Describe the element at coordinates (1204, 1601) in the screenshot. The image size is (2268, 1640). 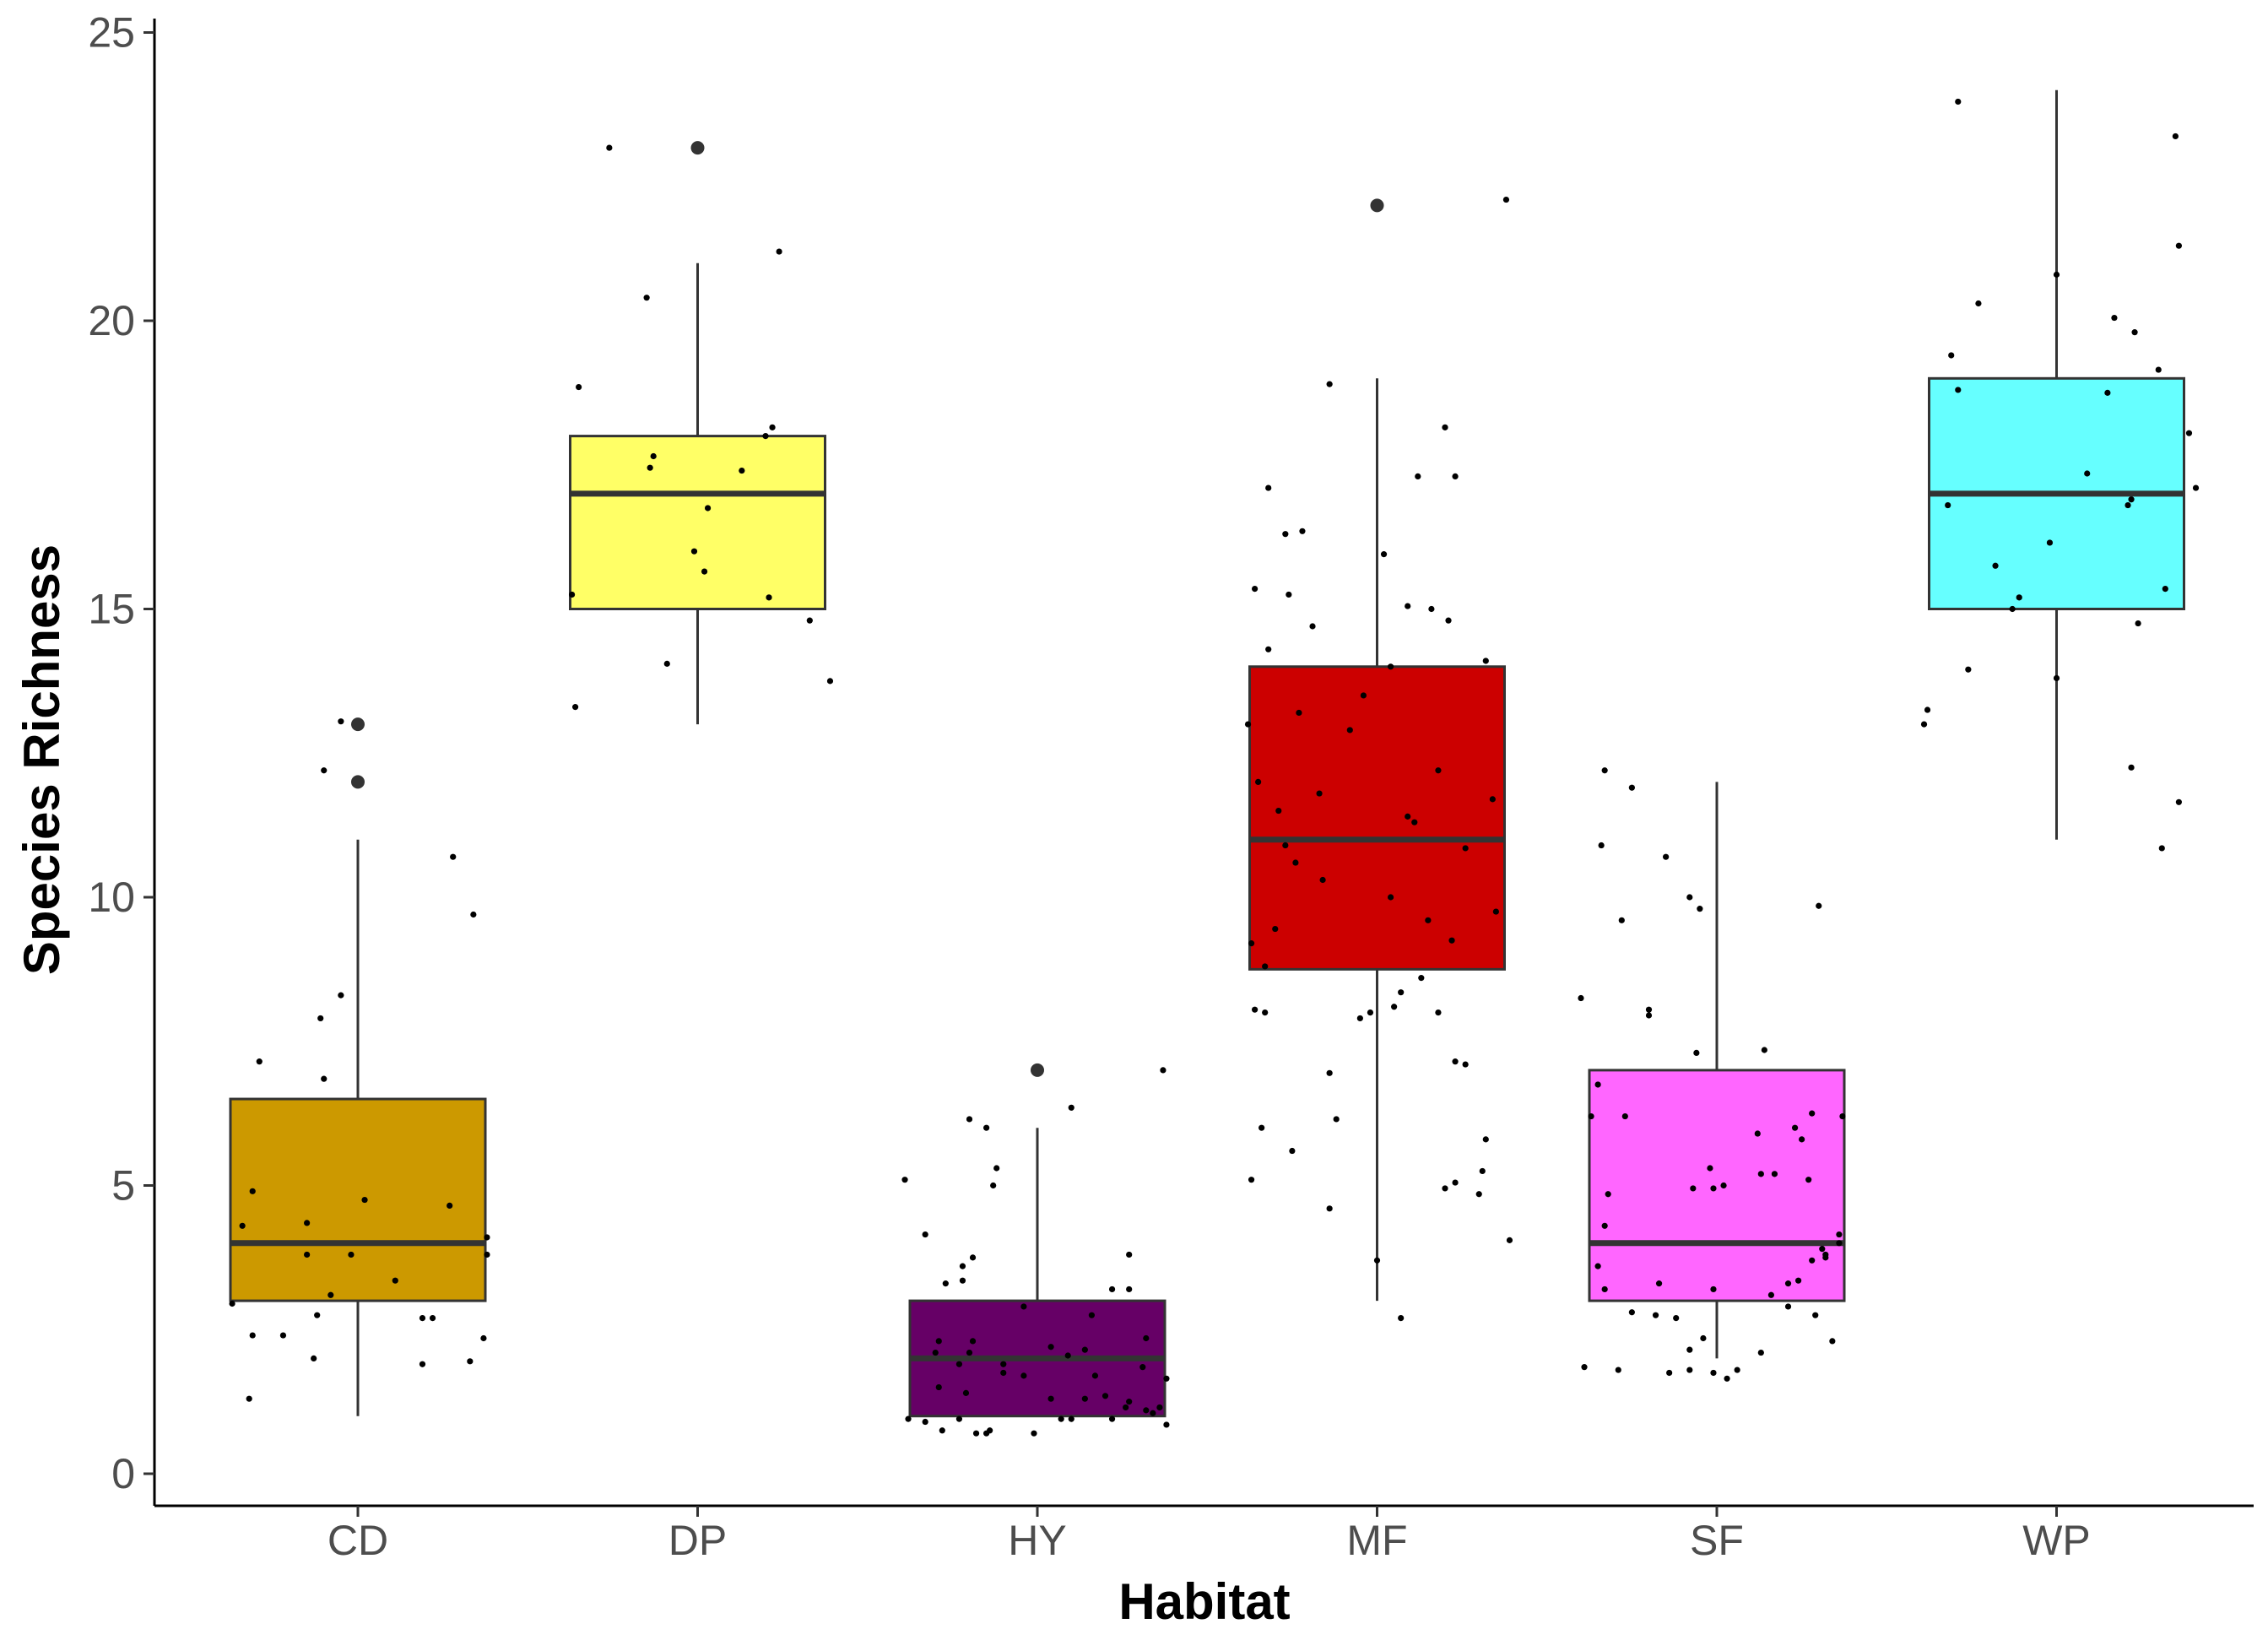
I see `x-axis-title: Habitat` at that location.